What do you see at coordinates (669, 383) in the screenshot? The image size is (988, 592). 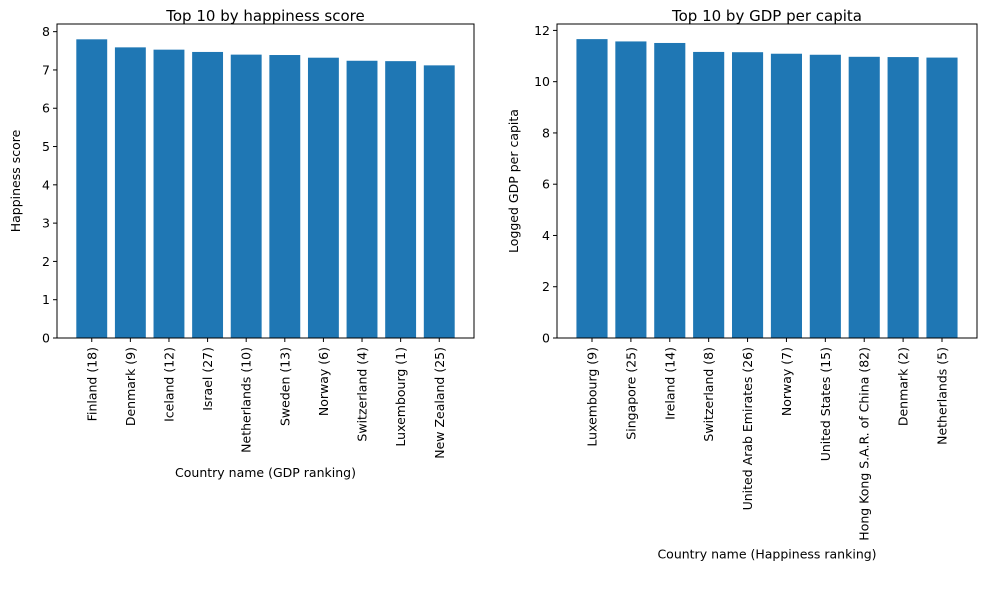 I see `x-tick-label-ireland-14: Ireland (14)` at bounding box center [669, 383].